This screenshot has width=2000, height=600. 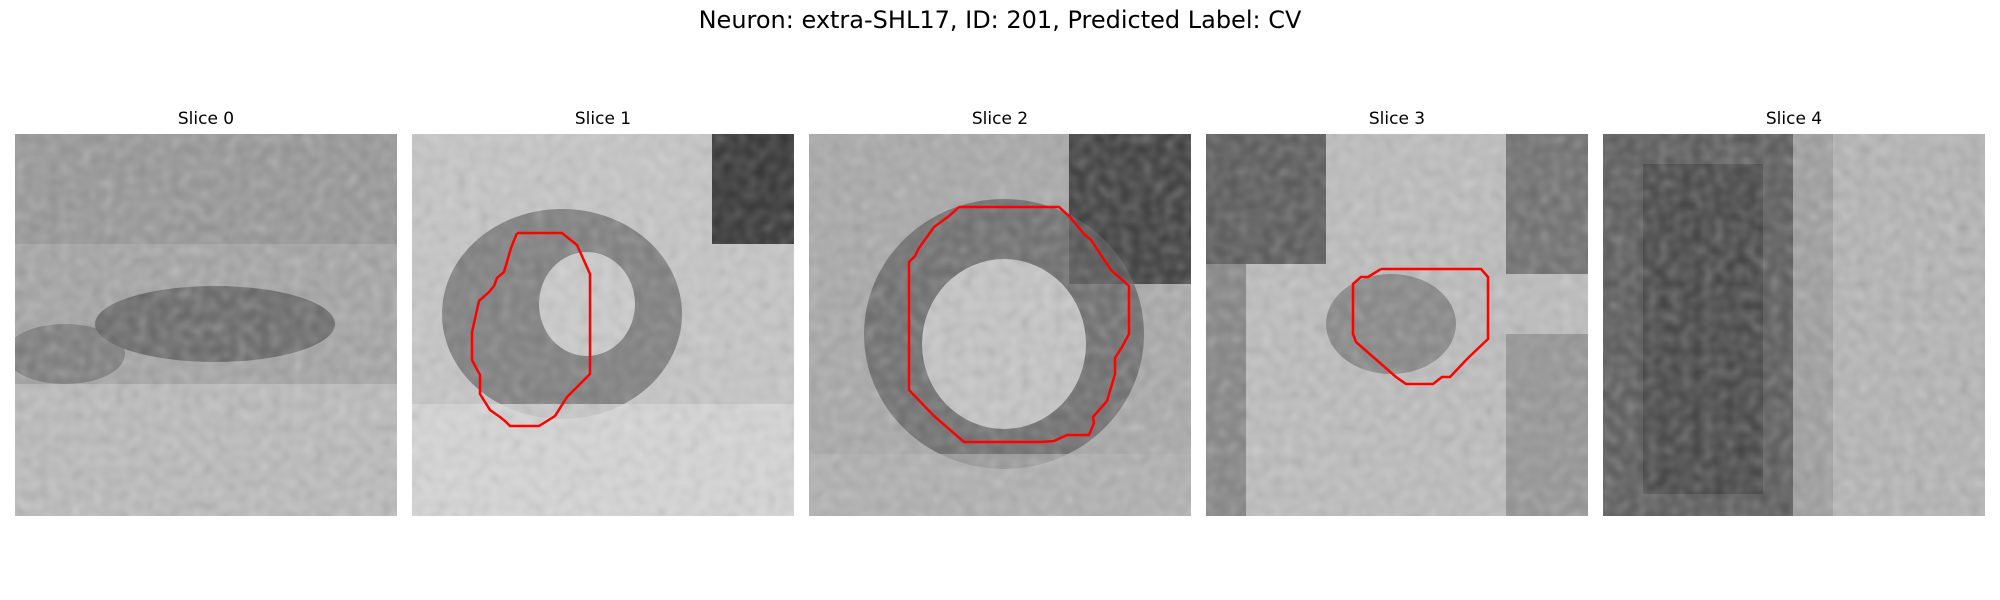 I want to click on slice-0-svg, so click(x=206, y=325).